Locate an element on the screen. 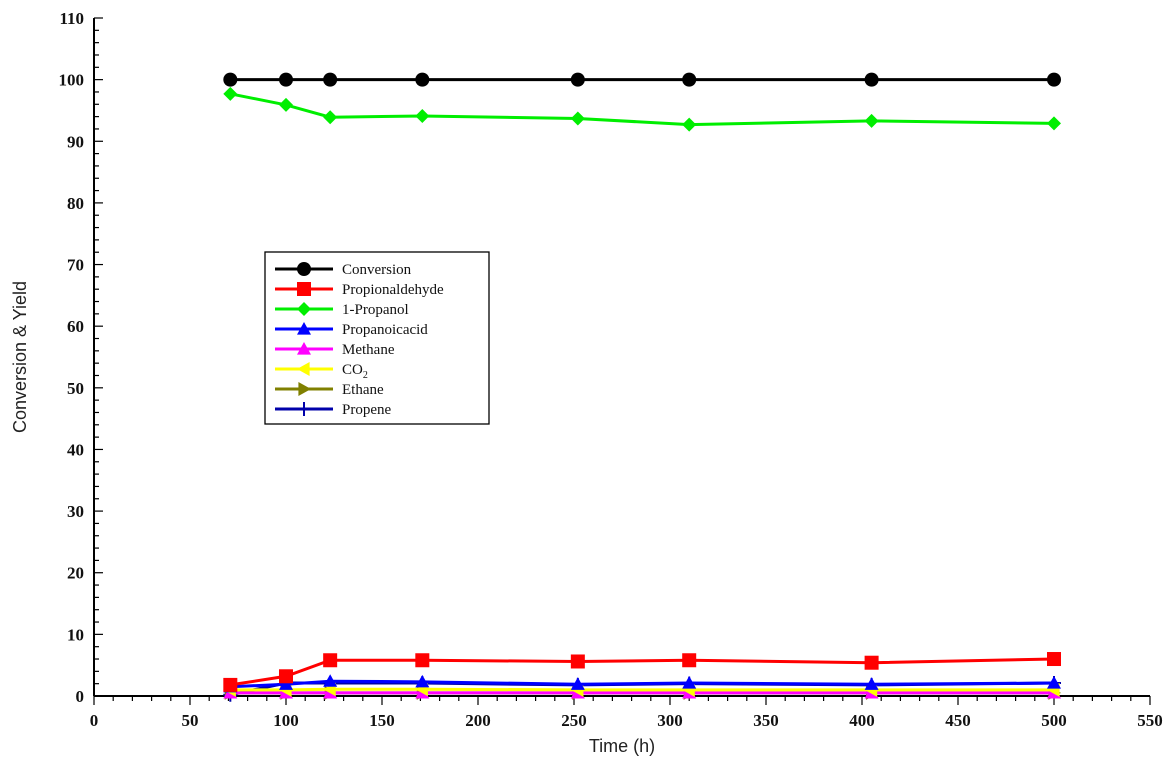 The image size is (1171, 757). legend-label: Conversion is located at coordinates (377, 270).